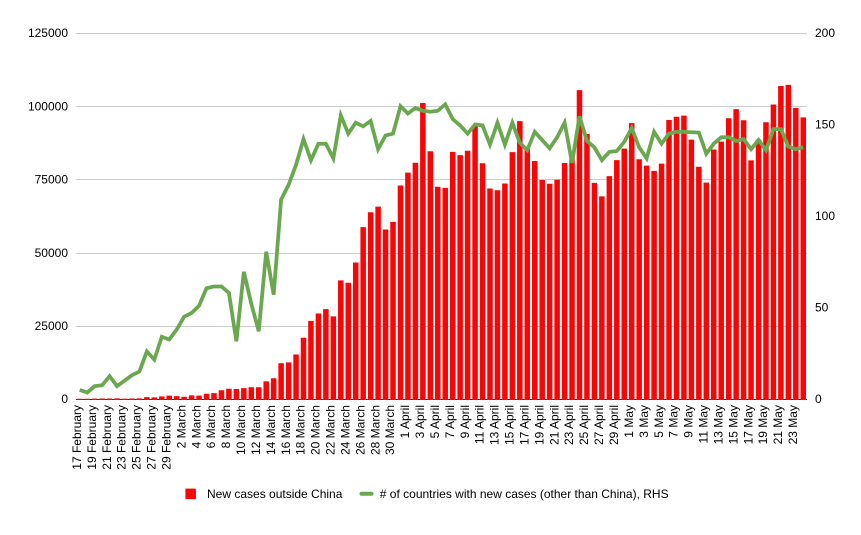  What do you see at coordinates (420, 421) in the screenshot?
I see `svg-text: 3 April` at bounding box center [420, 421].